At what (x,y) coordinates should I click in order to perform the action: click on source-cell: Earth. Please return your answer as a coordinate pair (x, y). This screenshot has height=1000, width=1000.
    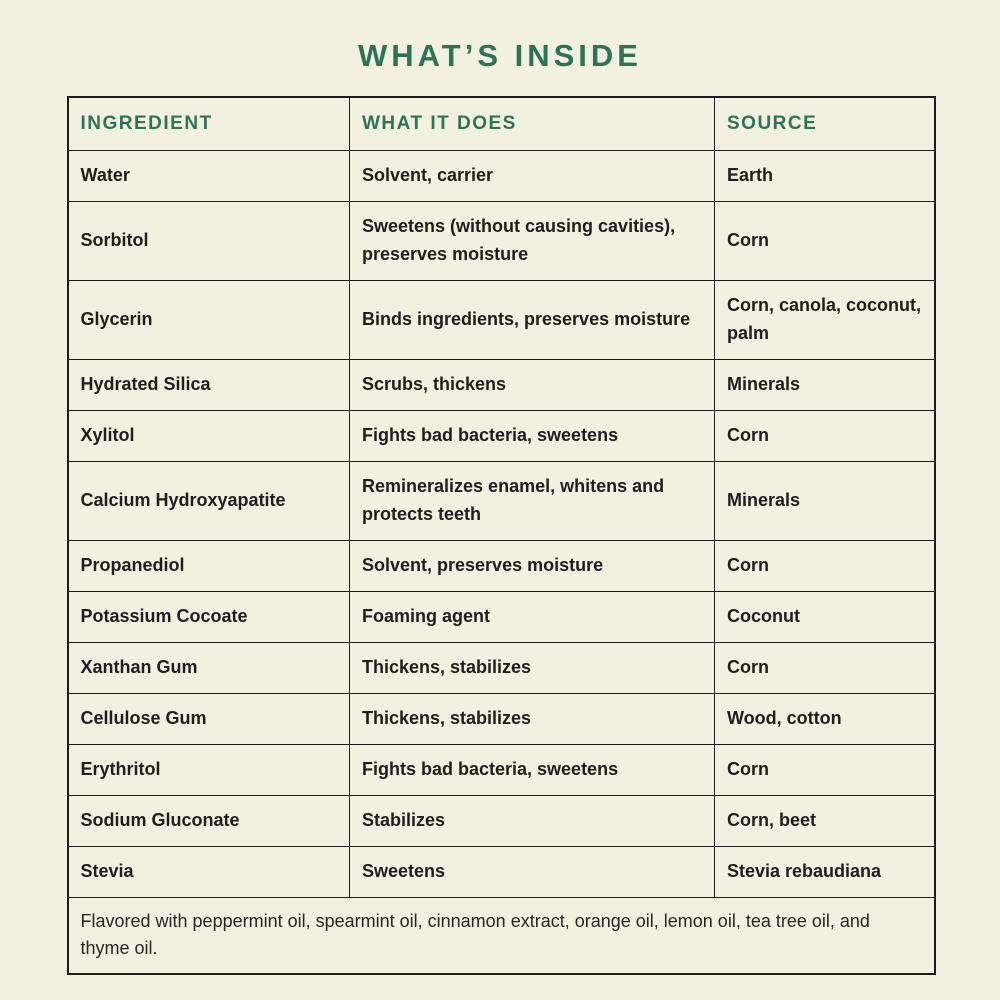
    Looking at the image, I should click on (824, 175).